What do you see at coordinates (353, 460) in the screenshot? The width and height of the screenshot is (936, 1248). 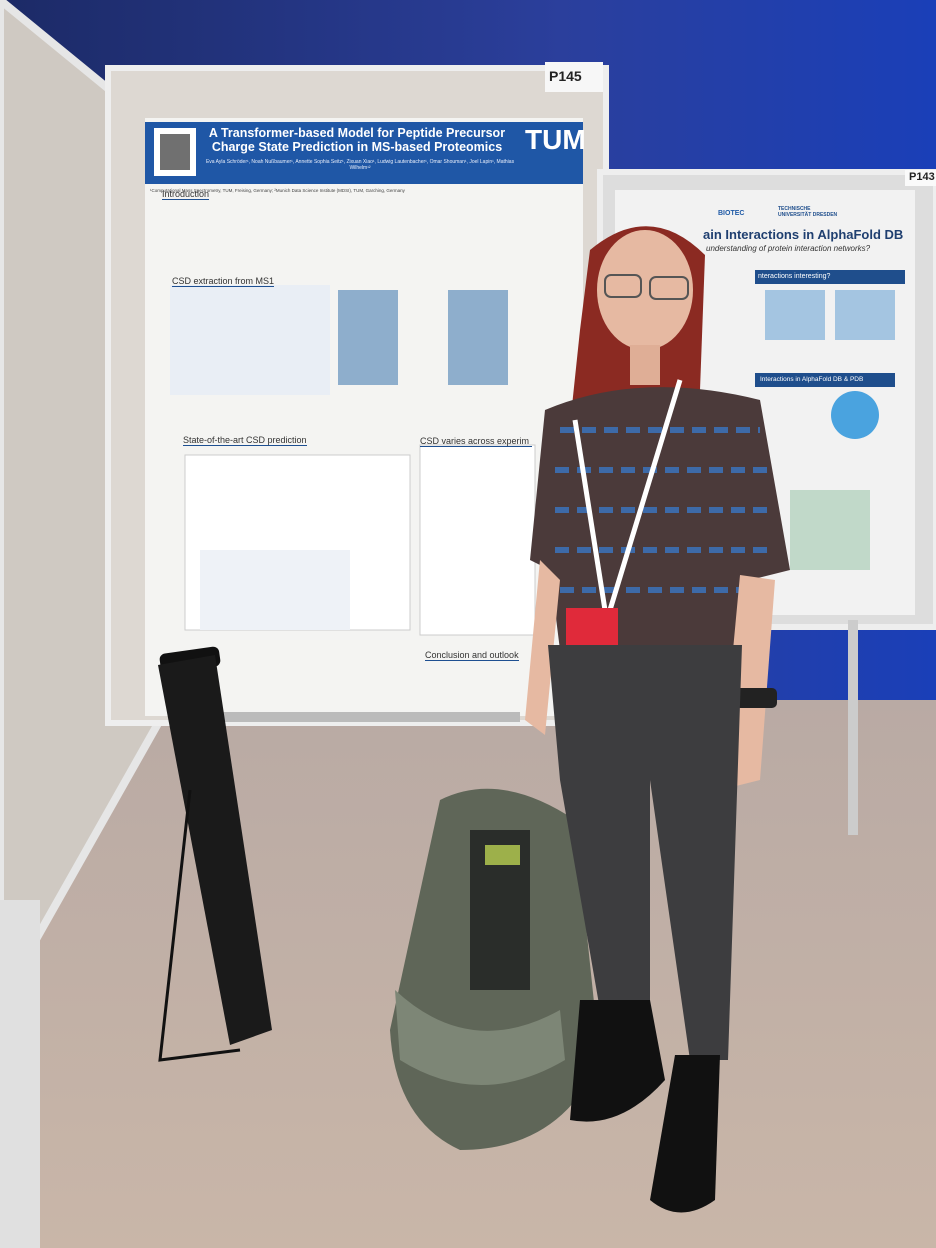 I see `poster-figures` at bounding box center [353, 460].